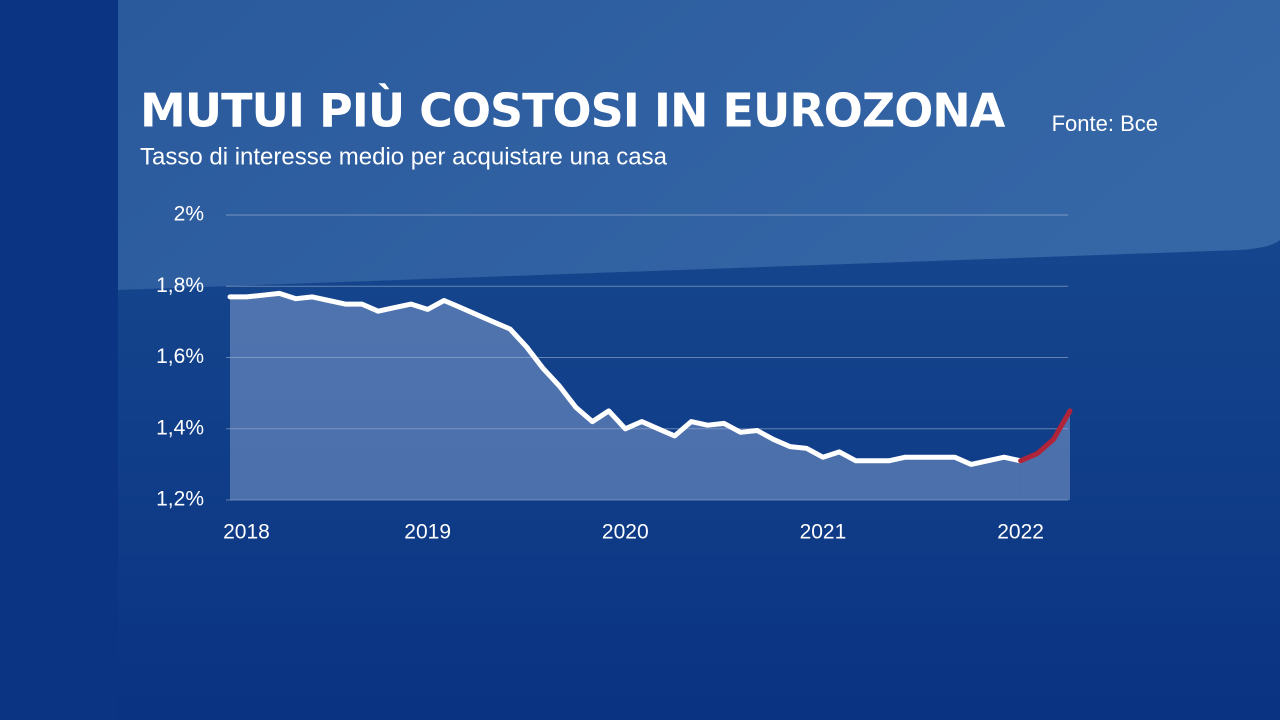 The image size is (1280, 720). What do you see at coordinates (1105, 123) in the screenshot?
I see `source: Fonte: Bce` at bounding box center [1105, 123].